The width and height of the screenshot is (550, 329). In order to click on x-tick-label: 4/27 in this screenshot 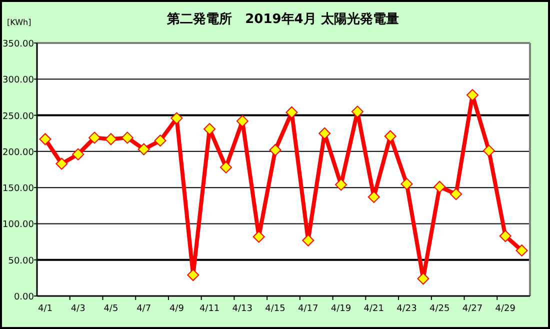, I will do `click(472, 309)`.